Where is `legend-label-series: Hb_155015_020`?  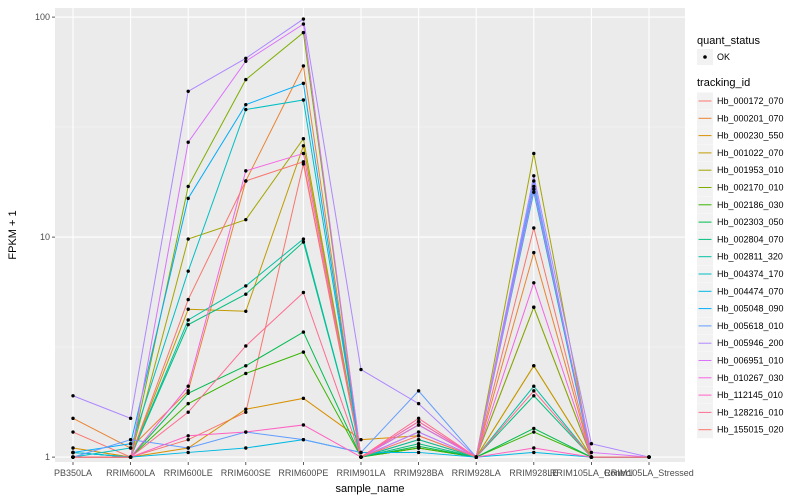 legend-label-series: Hb_155015_020 is located at coordinates (750, 430).